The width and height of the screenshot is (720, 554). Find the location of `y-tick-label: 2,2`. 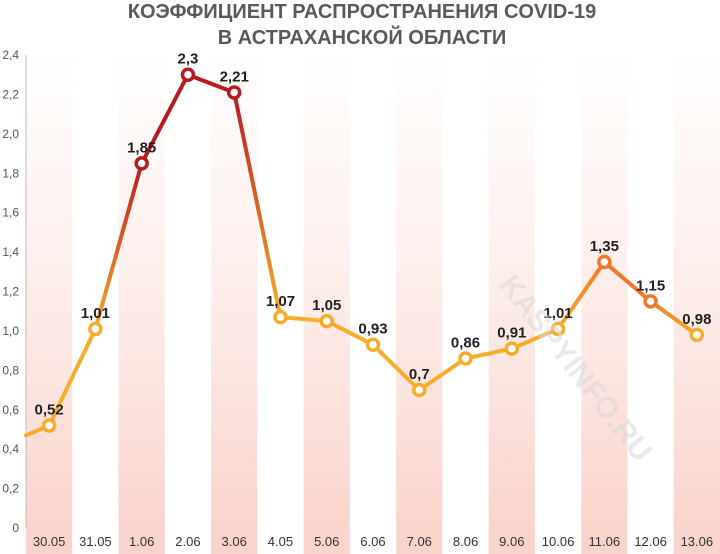

y-tick-label: 2,2 is located at coordinates (10, 94).